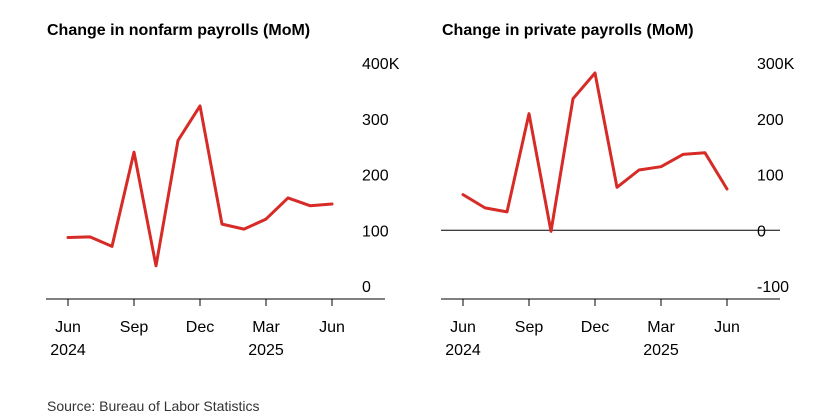 Image resolution: width=820 pixels, height=420 pixels. I want to click on chart2-y-tick-label-4: -100, so click(773, 287).